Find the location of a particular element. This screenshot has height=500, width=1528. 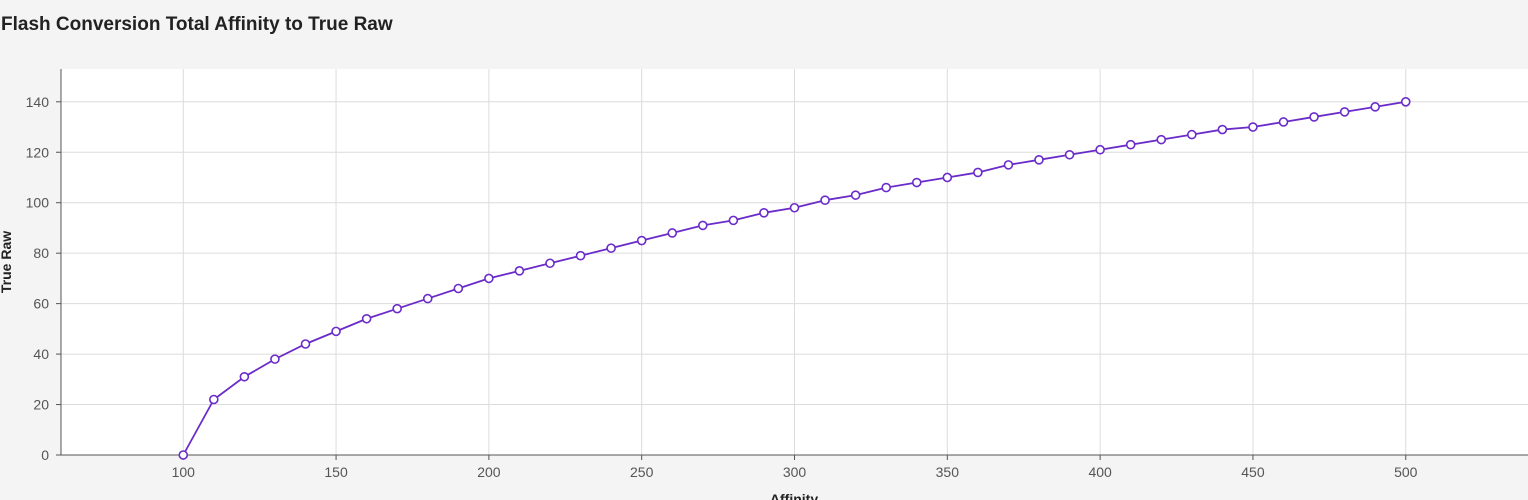

x-tick-label: 250 is located at coordinates (642, 472).